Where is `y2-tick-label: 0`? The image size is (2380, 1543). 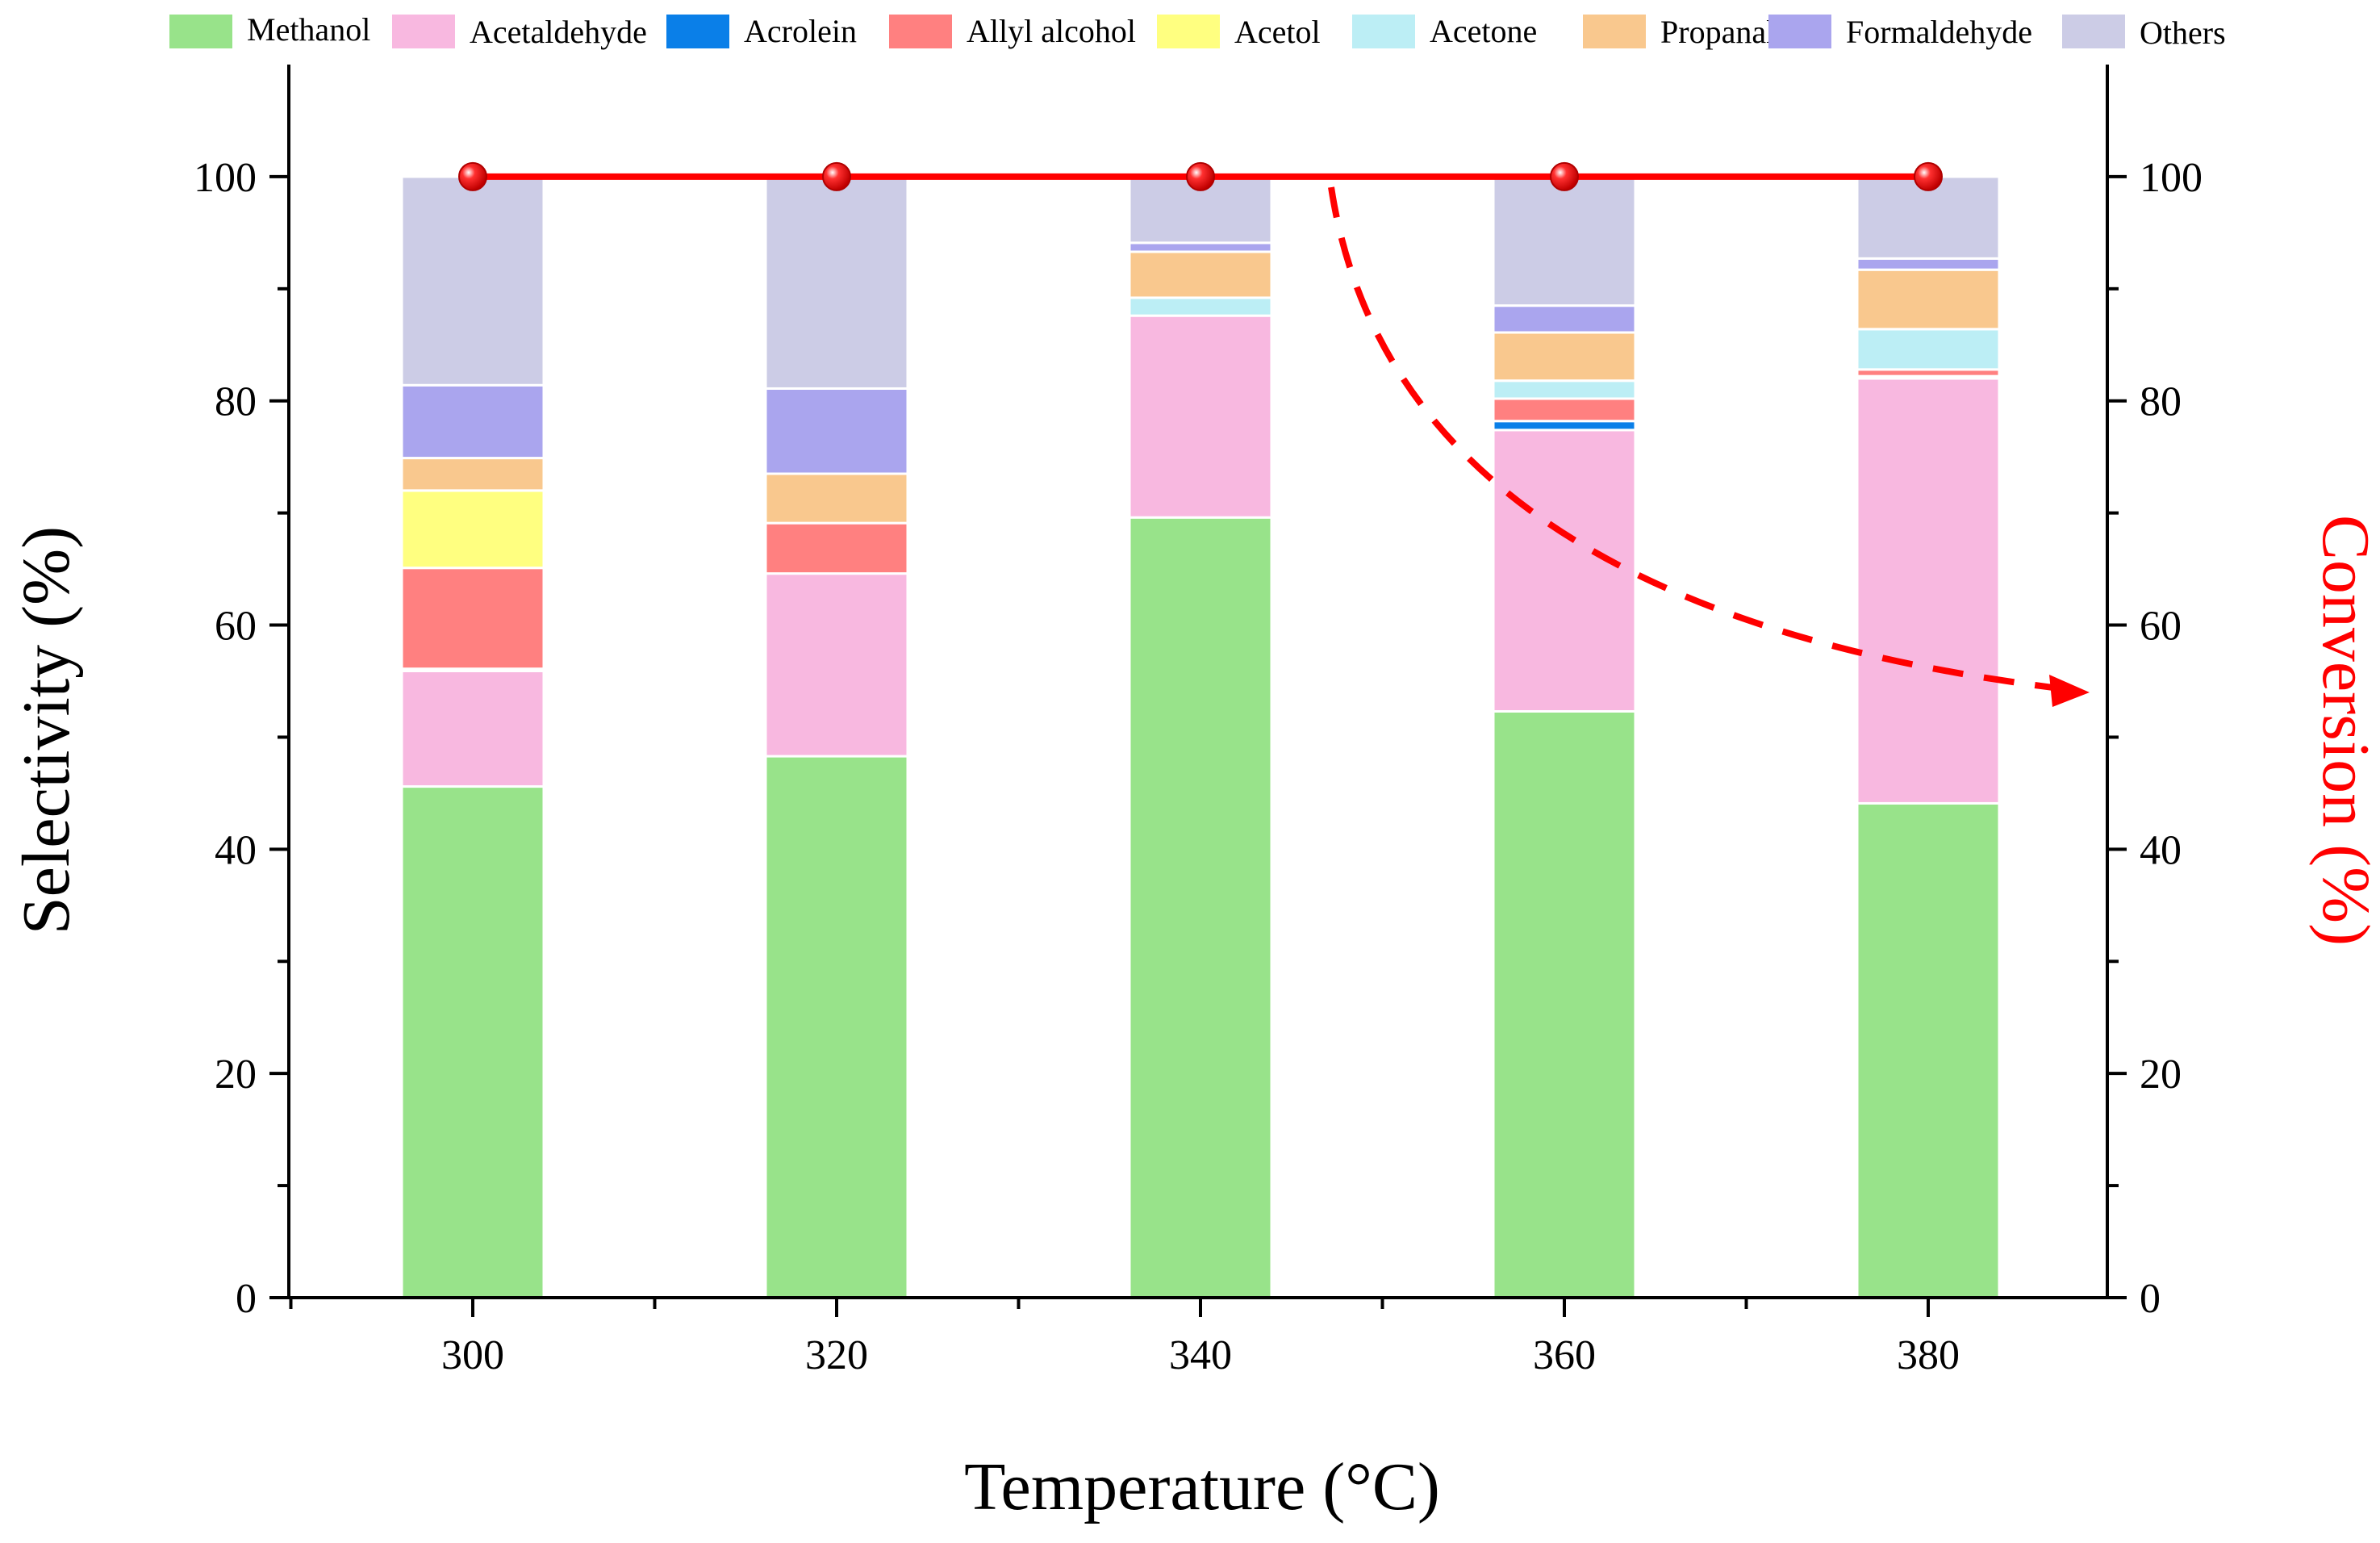 y2-tick-label: 0 is located at coordinates (2150, 1299).